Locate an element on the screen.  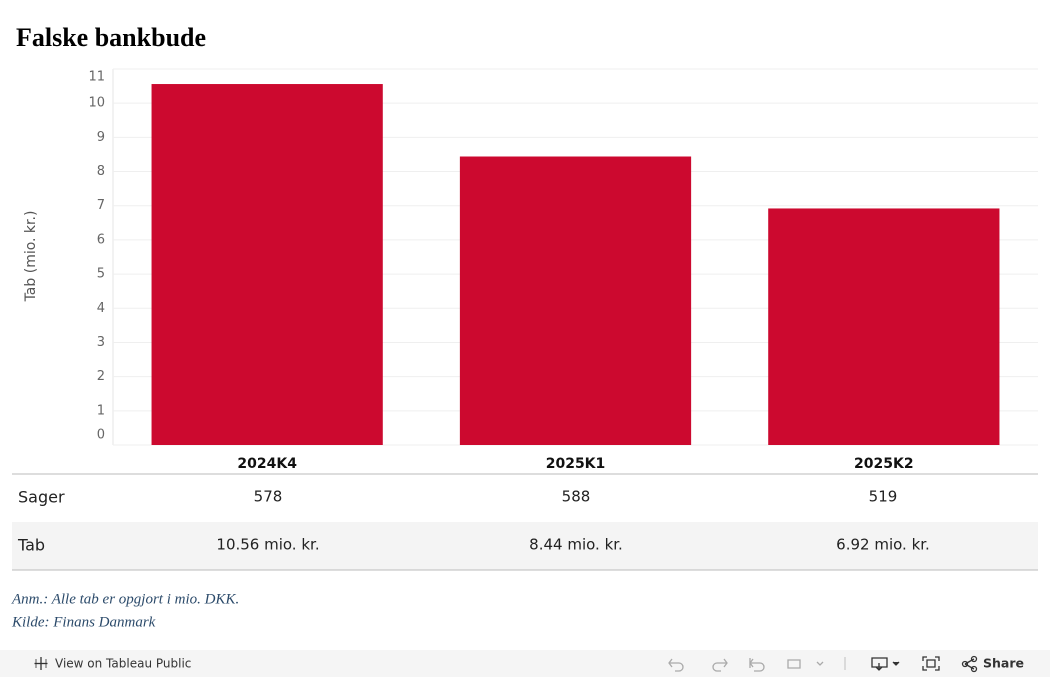
x-tick-label: 2024K4 is located at coordinates (267, 464).